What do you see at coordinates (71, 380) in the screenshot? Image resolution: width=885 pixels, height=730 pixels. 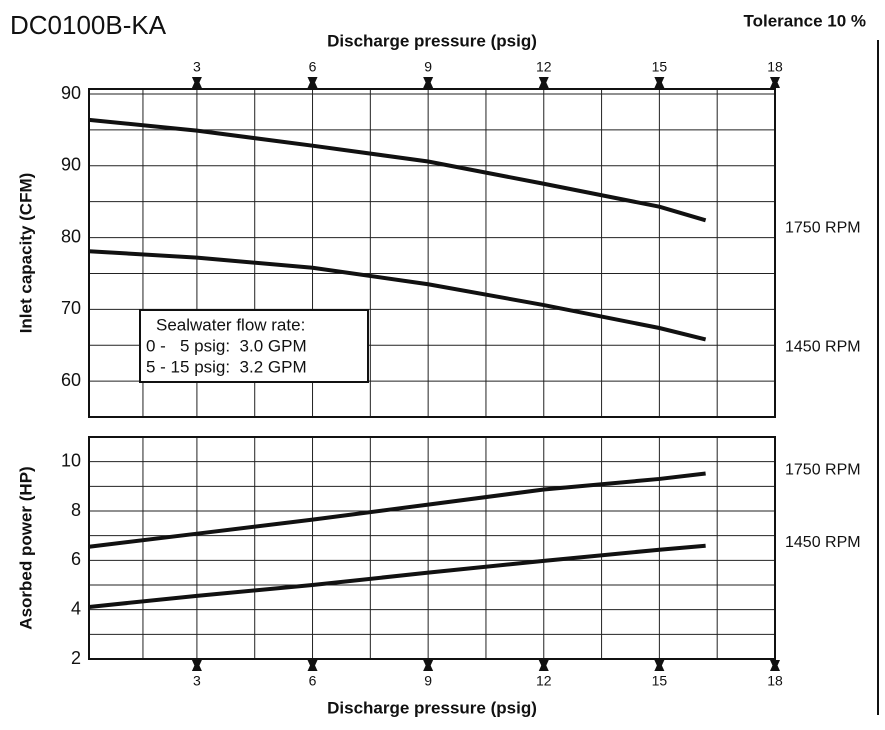 I see `y-tick-label: 60` at bounding box center [71, 380].